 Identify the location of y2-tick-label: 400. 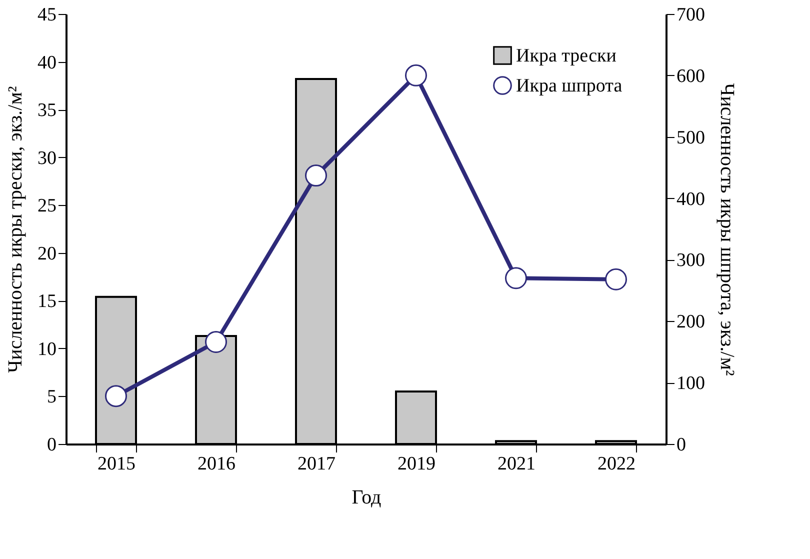
(690, 199).